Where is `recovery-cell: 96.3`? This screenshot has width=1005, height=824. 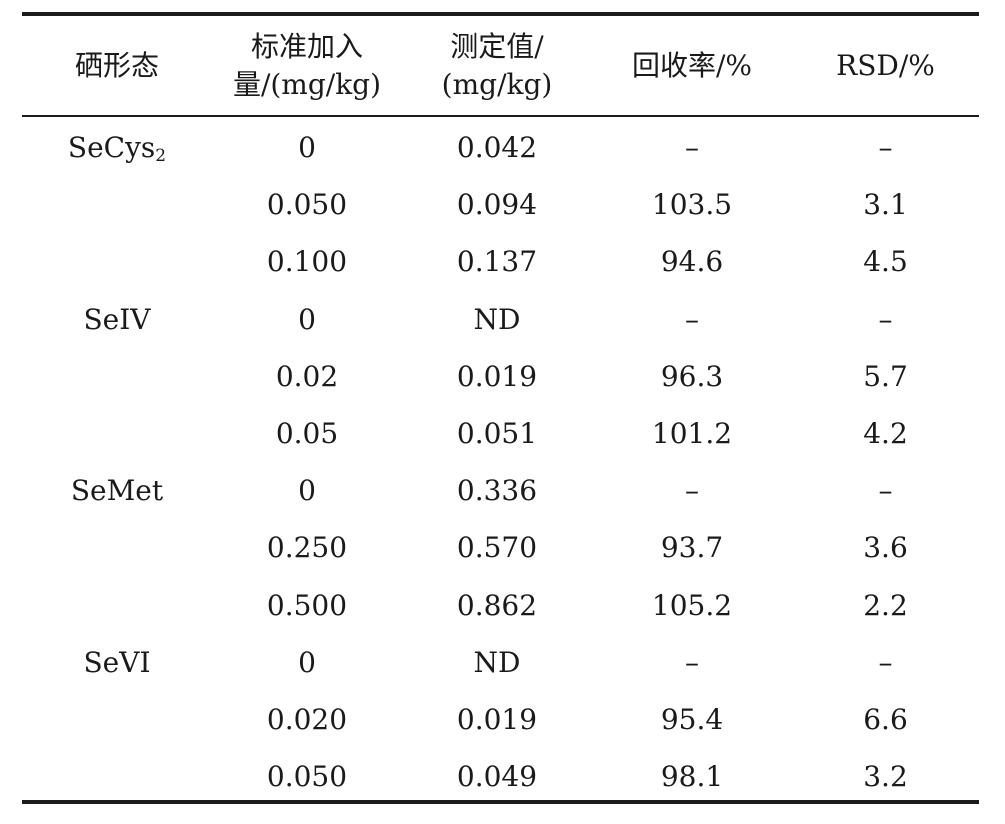
recovery-cell: 96.3 is located at coordinates (692, 376).